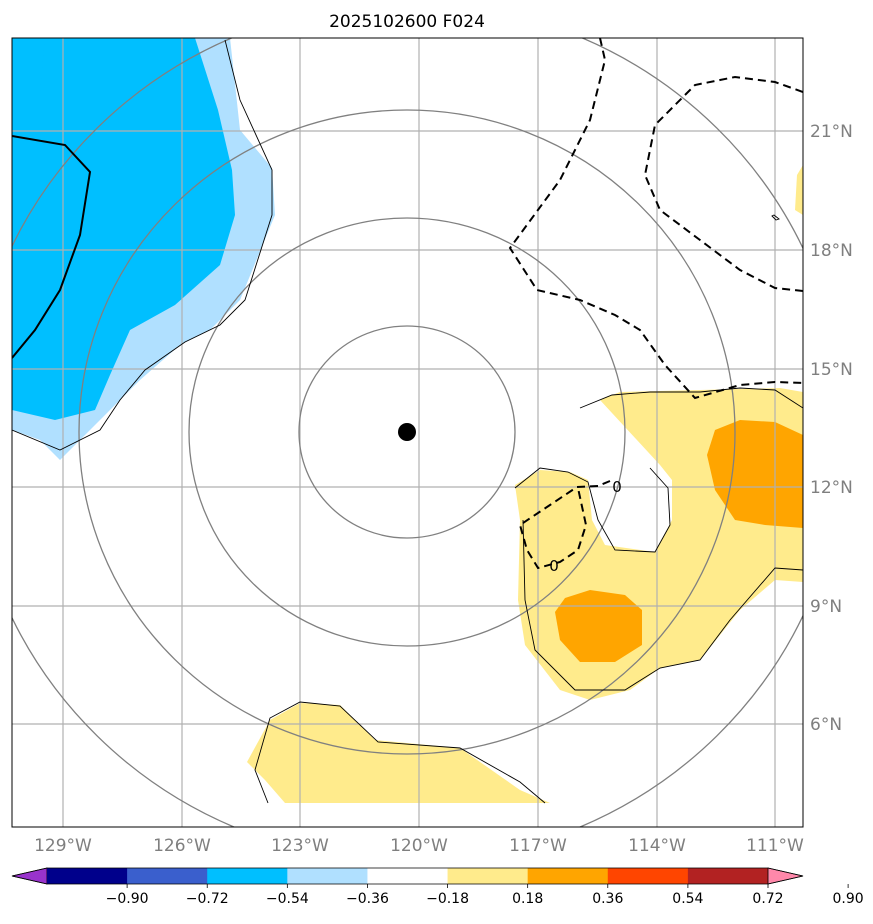  I want to click on shade-positive-light-south, so click(398, 753).